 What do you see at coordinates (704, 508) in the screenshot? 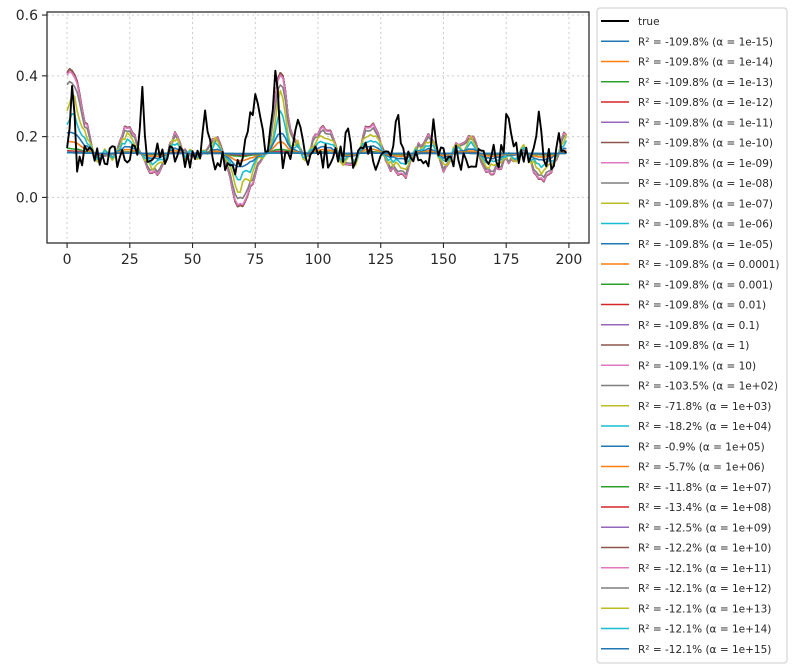
I see `legend-entry-24: R² = -13.4% (α = 1e+08)` at bounding box center [704, 508].